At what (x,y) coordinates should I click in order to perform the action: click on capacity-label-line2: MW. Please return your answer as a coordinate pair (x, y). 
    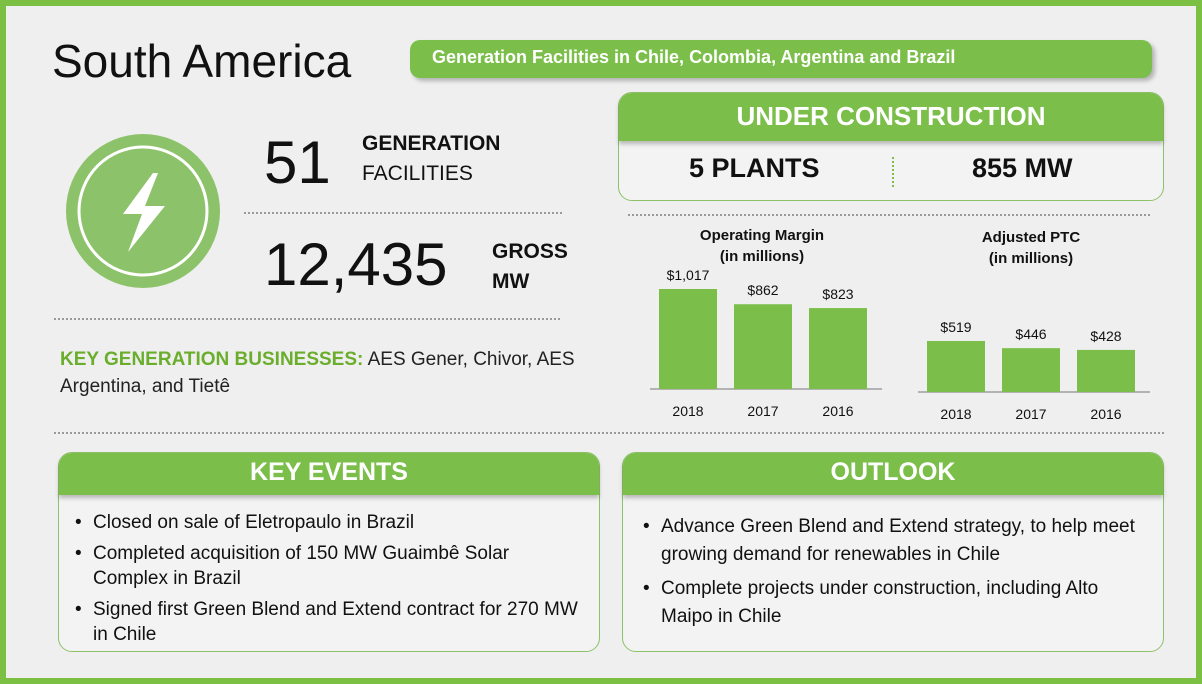
    Looking at the image, I should click on (511, 281).